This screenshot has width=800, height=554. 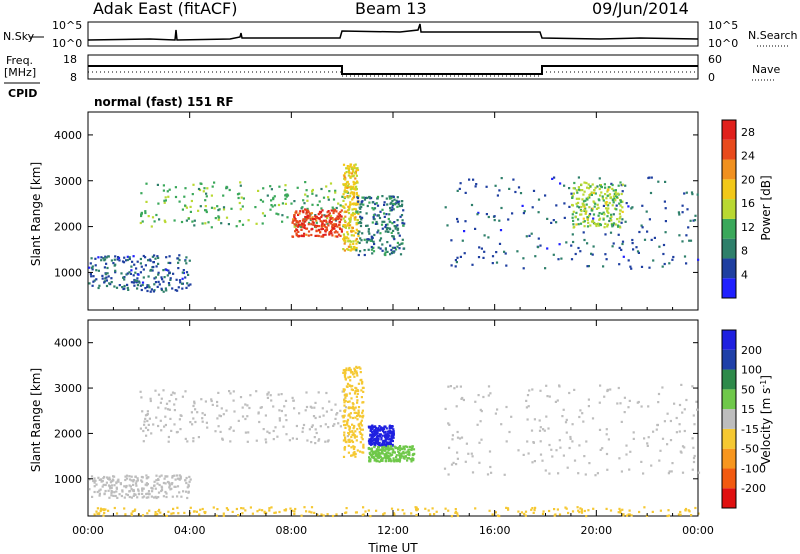 I want to click on velocity-colorbar-segment, so click(x=729, y=379).